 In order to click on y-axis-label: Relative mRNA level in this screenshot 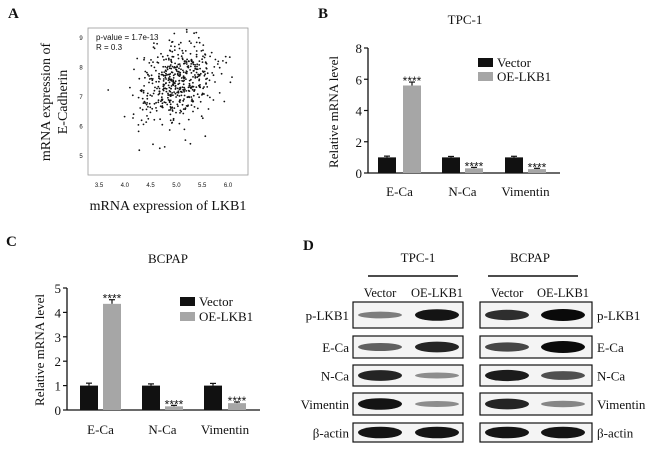, I will do `click(333, 112)`.